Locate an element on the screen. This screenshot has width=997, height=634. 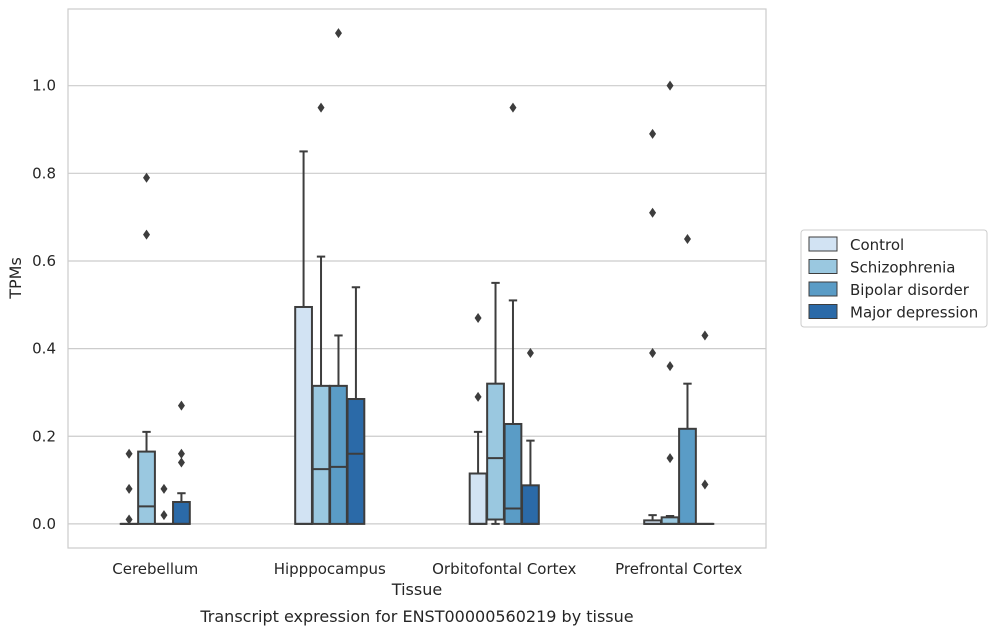
legend-label: Major depression is located at coordinates (914, 313).